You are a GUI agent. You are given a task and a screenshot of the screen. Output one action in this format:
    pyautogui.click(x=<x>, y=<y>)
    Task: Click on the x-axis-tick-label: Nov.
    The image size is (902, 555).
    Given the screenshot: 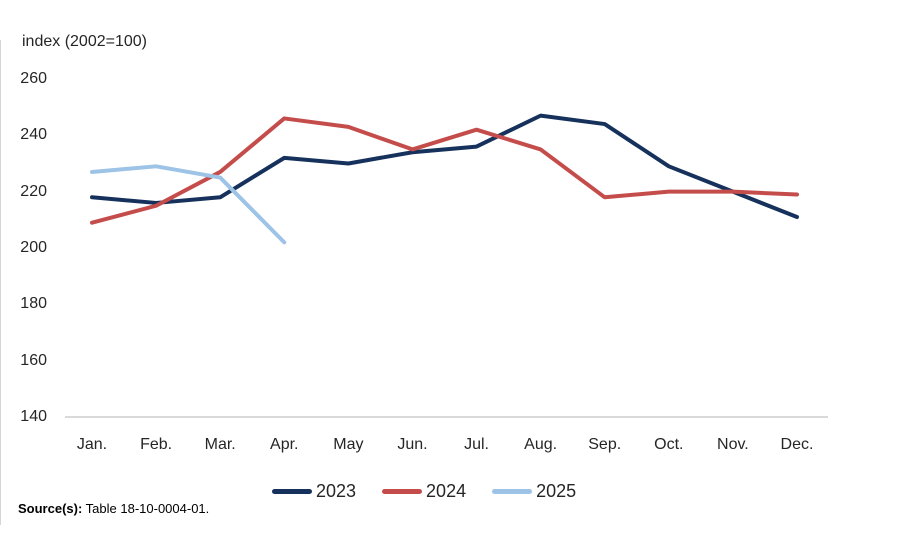 What is the action you would take?
    pyautogui.click(x=733, y=444)
    